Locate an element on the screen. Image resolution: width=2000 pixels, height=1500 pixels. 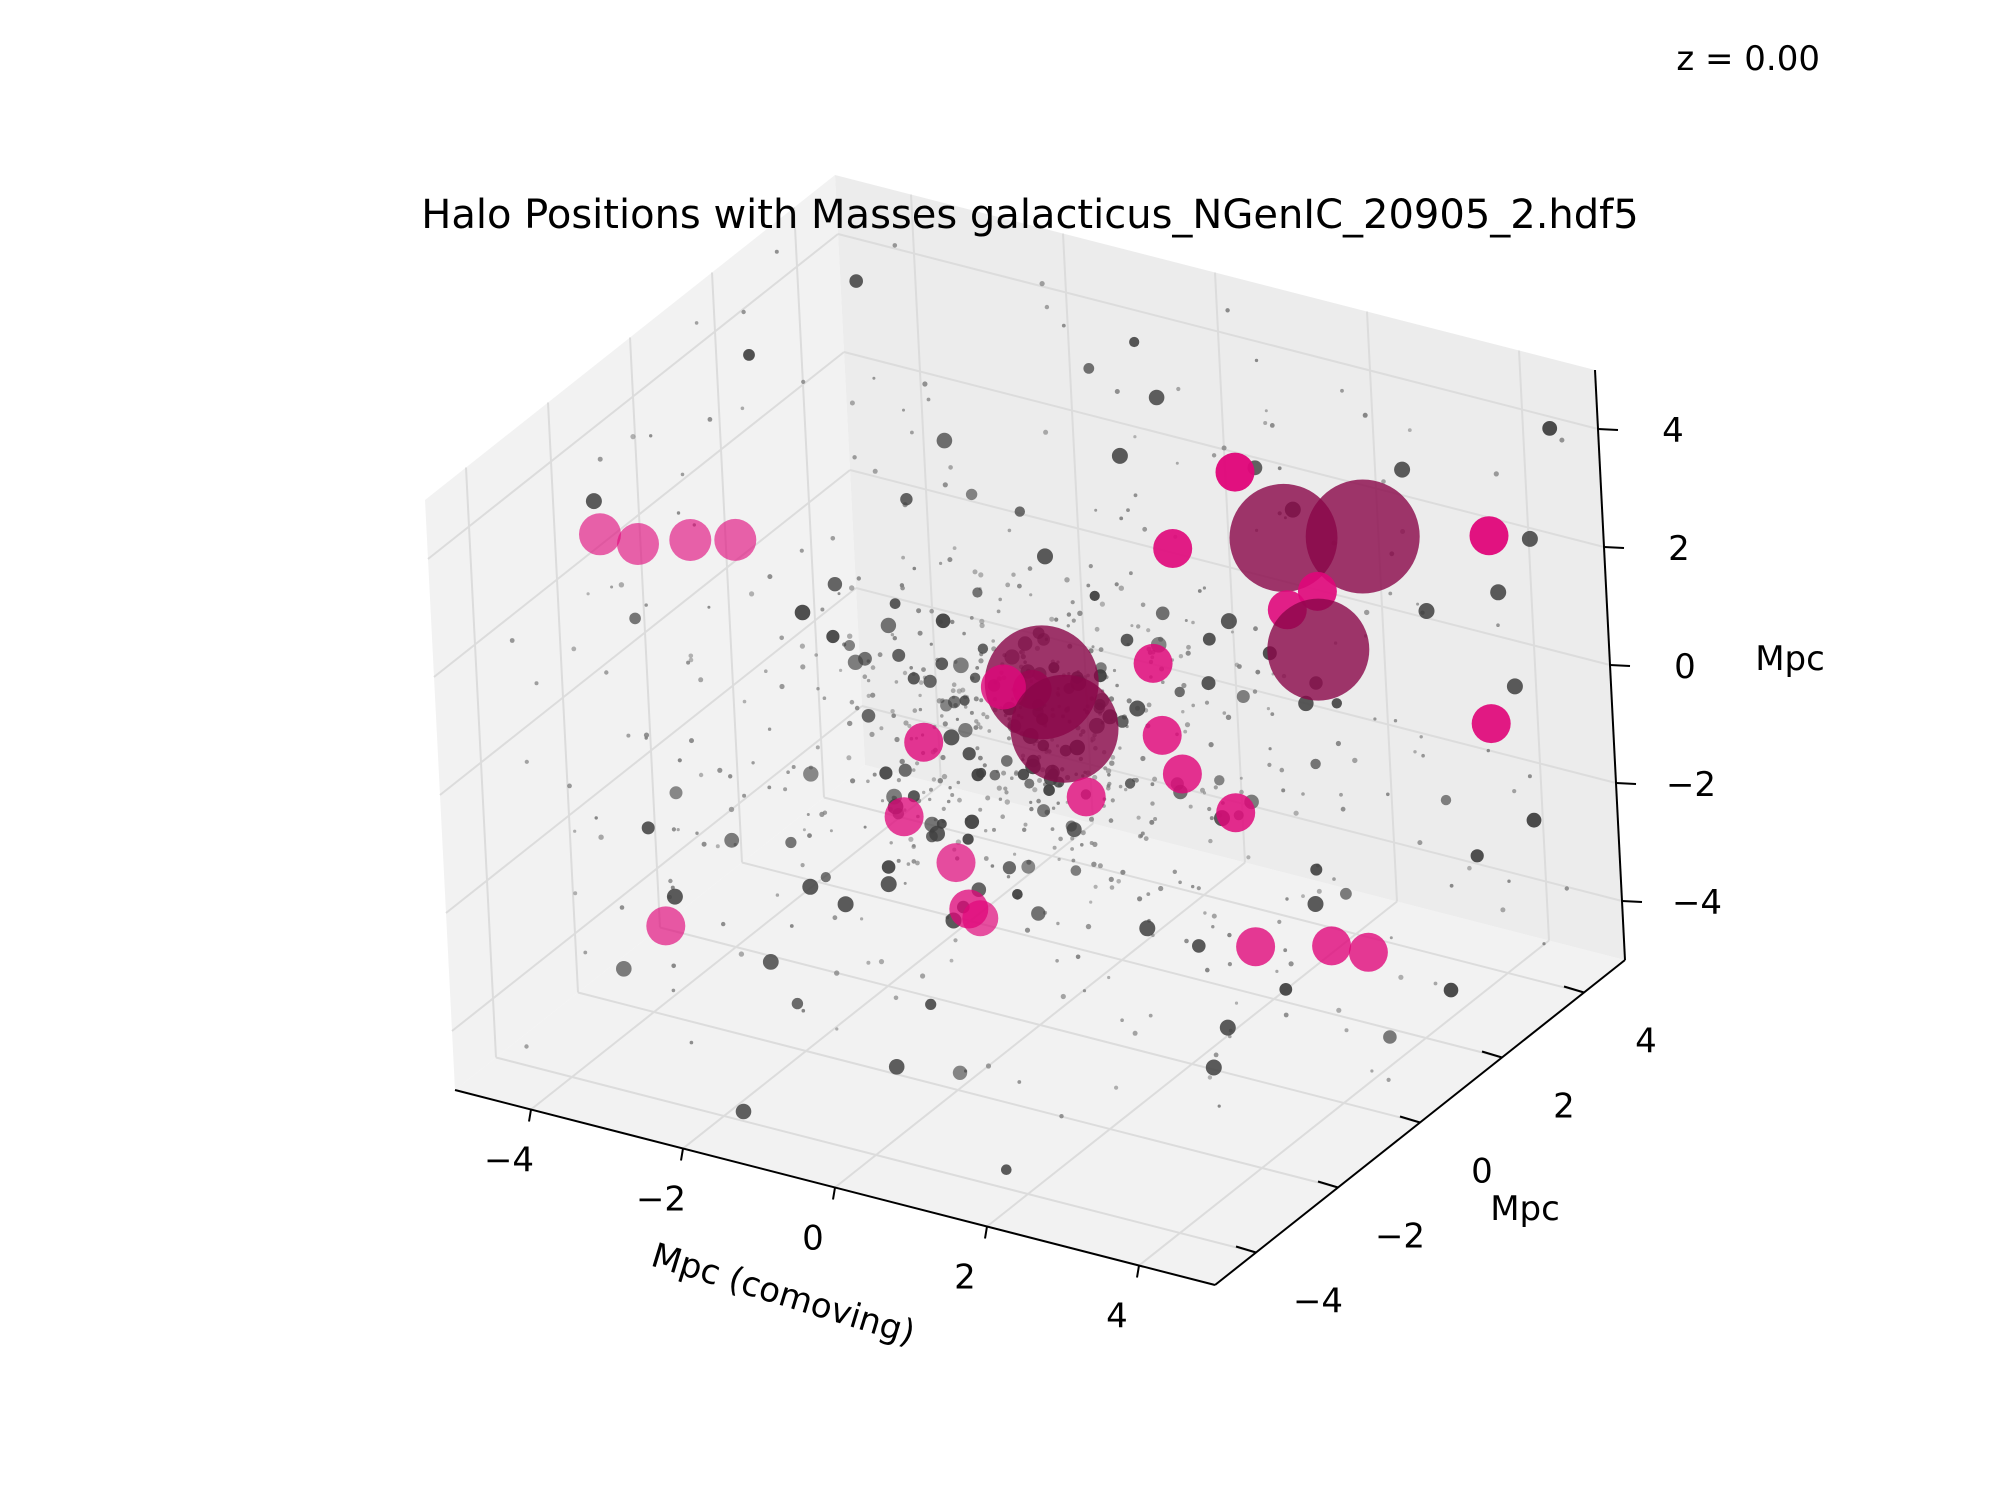
z-tick-label: −4 is located at coordinates (1697, 903).